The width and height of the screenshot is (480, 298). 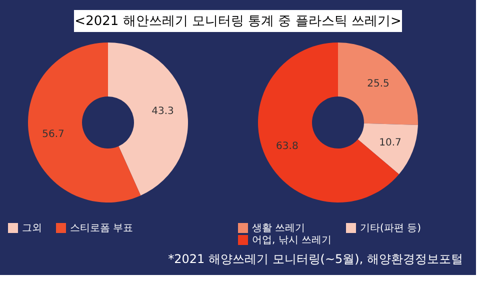 What do you see at coordinates (315, 259) in the screenshot?
I see `text: *2021 해양쓰레기 모니터링(~5월), 해양환경정보포털` at bounding box center [315, 259].